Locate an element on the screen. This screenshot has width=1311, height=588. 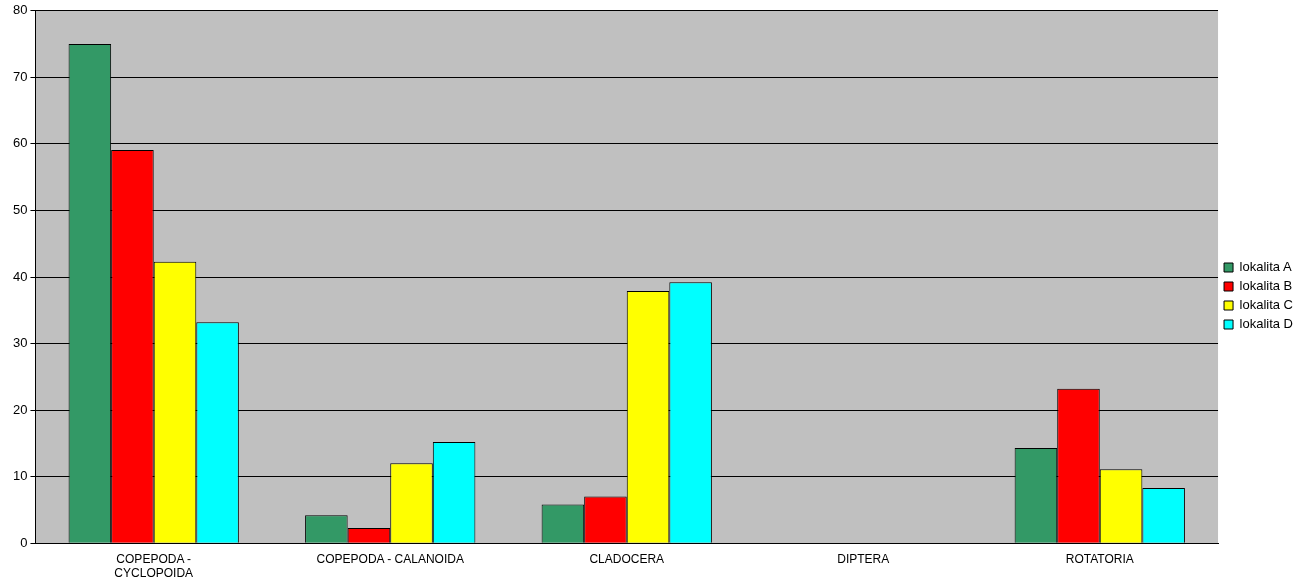
y-tick-label: 60 is located at coordinates (20, 143).